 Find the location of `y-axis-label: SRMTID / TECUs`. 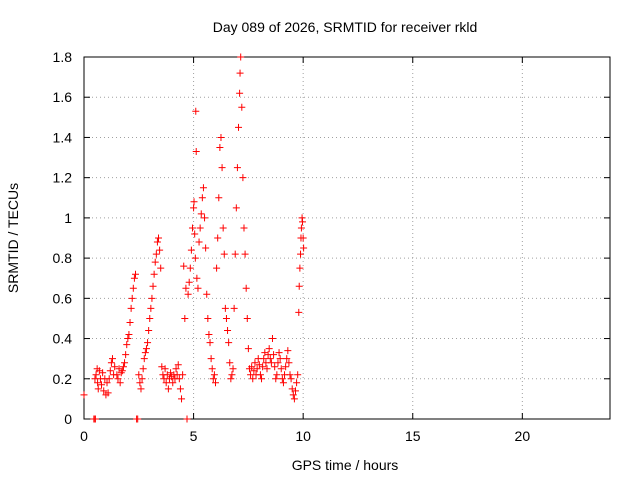

y-axis-label: SRMTID / TECUs is located at coordinates (13, 238).